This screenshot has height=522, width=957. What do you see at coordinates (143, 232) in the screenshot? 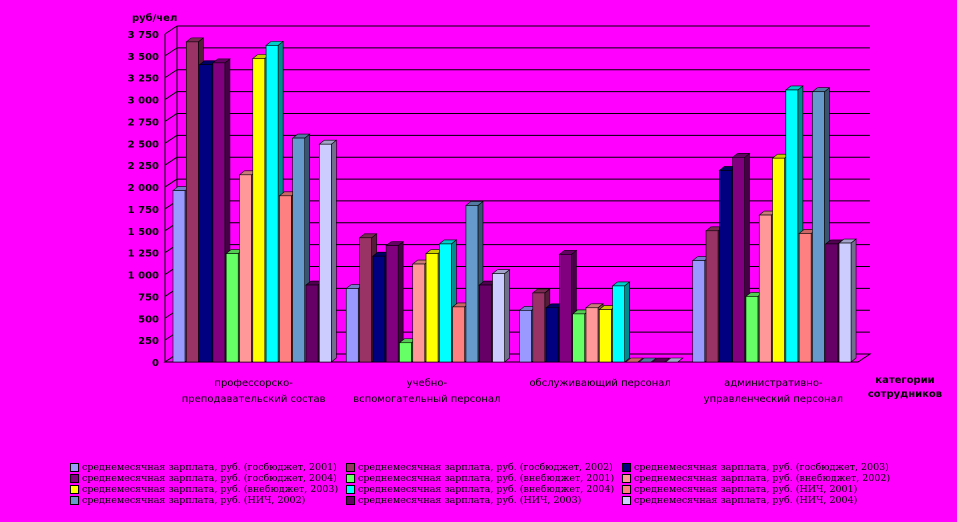
I see `y-tick-label: 1 500` at bounding box center [143, 232].